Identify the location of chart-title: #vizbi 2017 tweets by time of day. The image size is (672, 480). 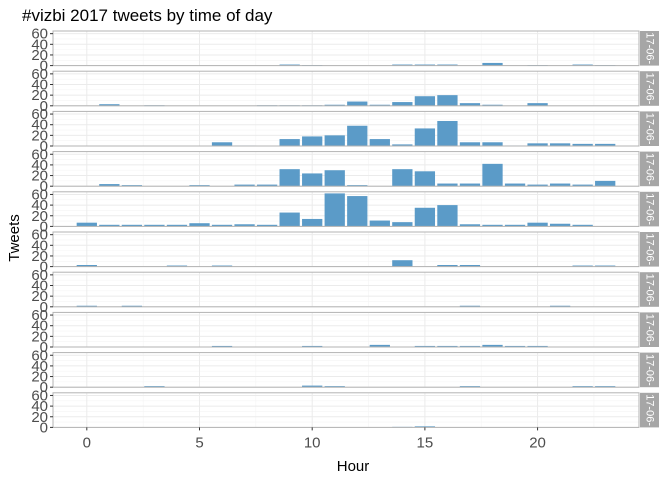
(147, 15).